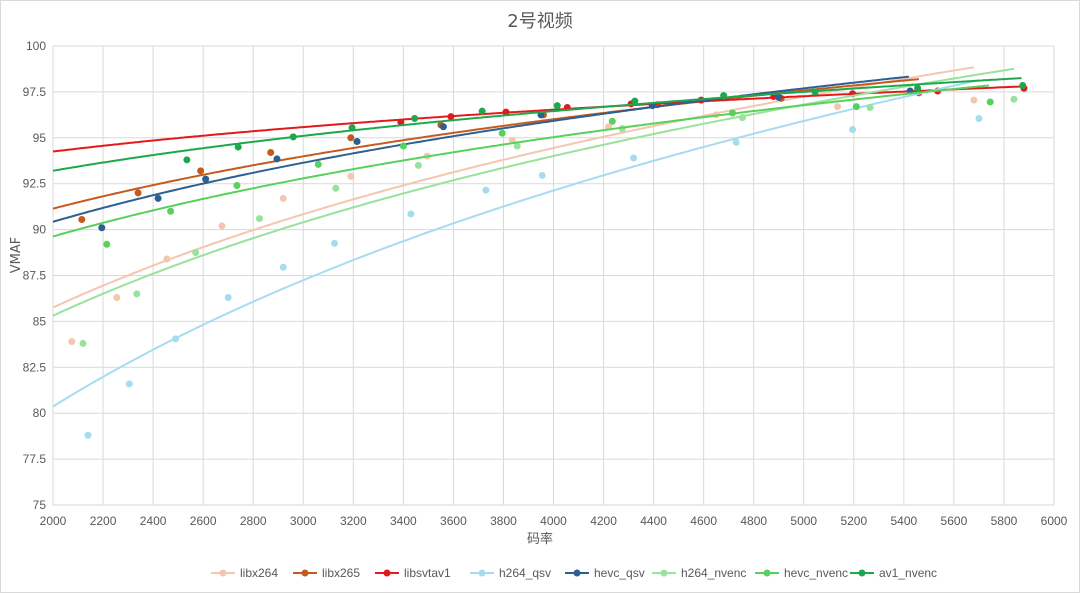  I want to click on legend-item-hevc_qsv: hevc_qsv, so click(605, 573).